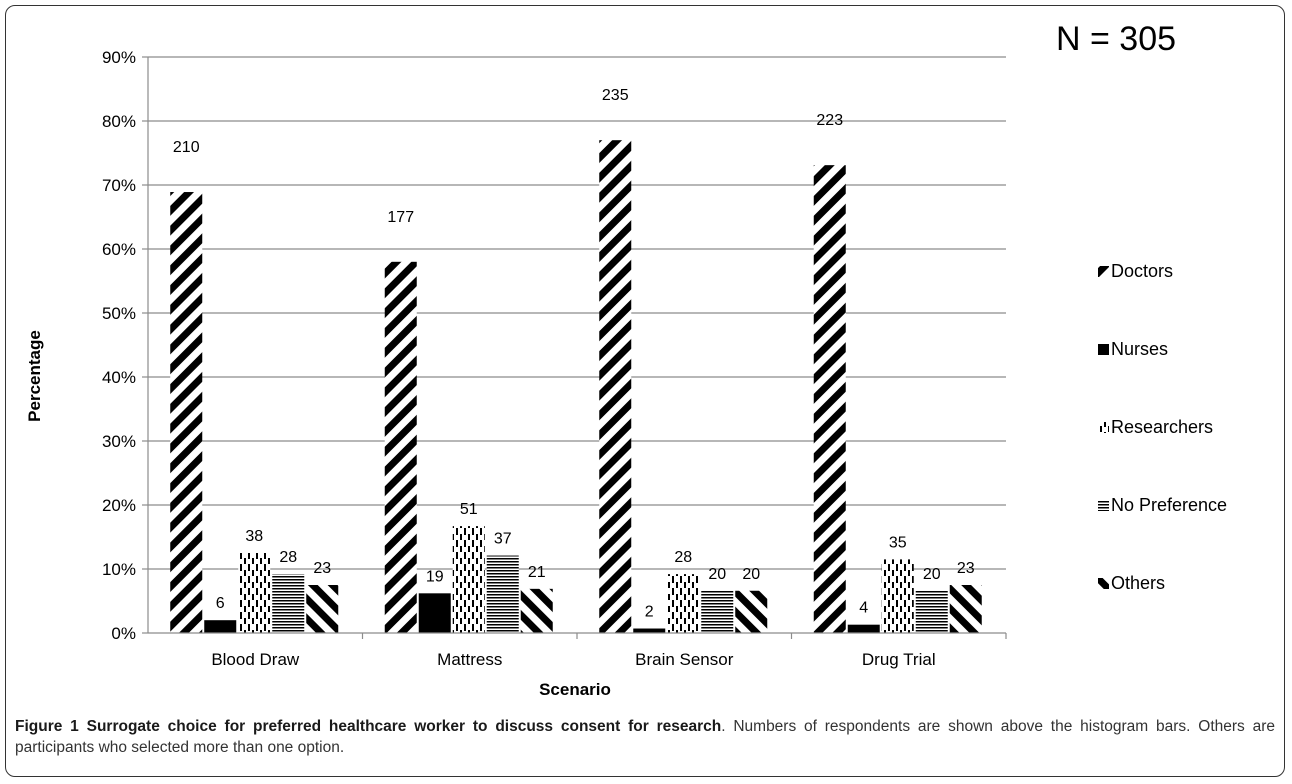 The width and height of the screenshot is (1292, 784). What do you see at coordinates (1139, 349) in the screenshot?
I see `legend-label: Nurses` at bounding box center [1139, 349].